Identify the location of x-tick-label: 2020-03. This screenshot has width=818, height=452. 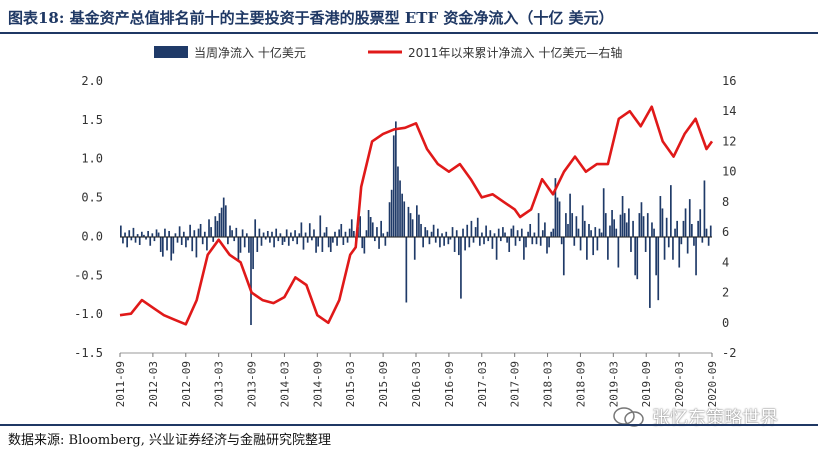
(679, 384).